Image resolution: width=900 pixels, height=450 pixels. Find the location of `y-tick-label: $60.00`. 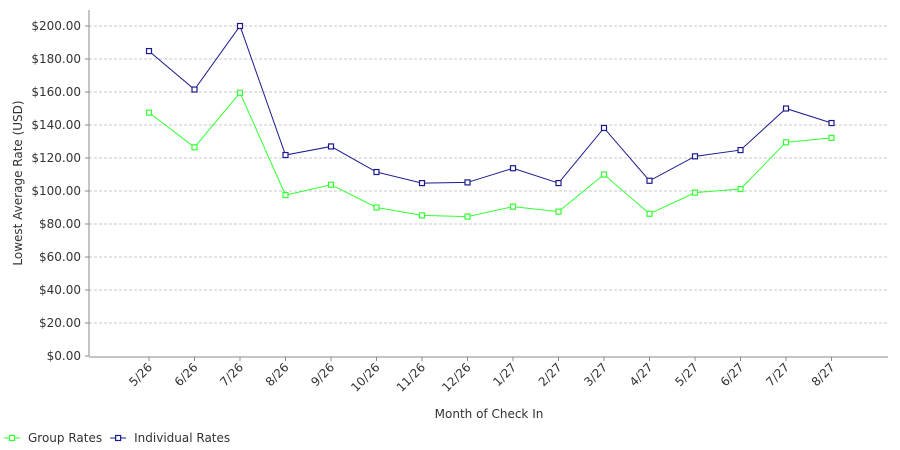

y-tick-label: $60.00 is located at coordinates (60, 257).